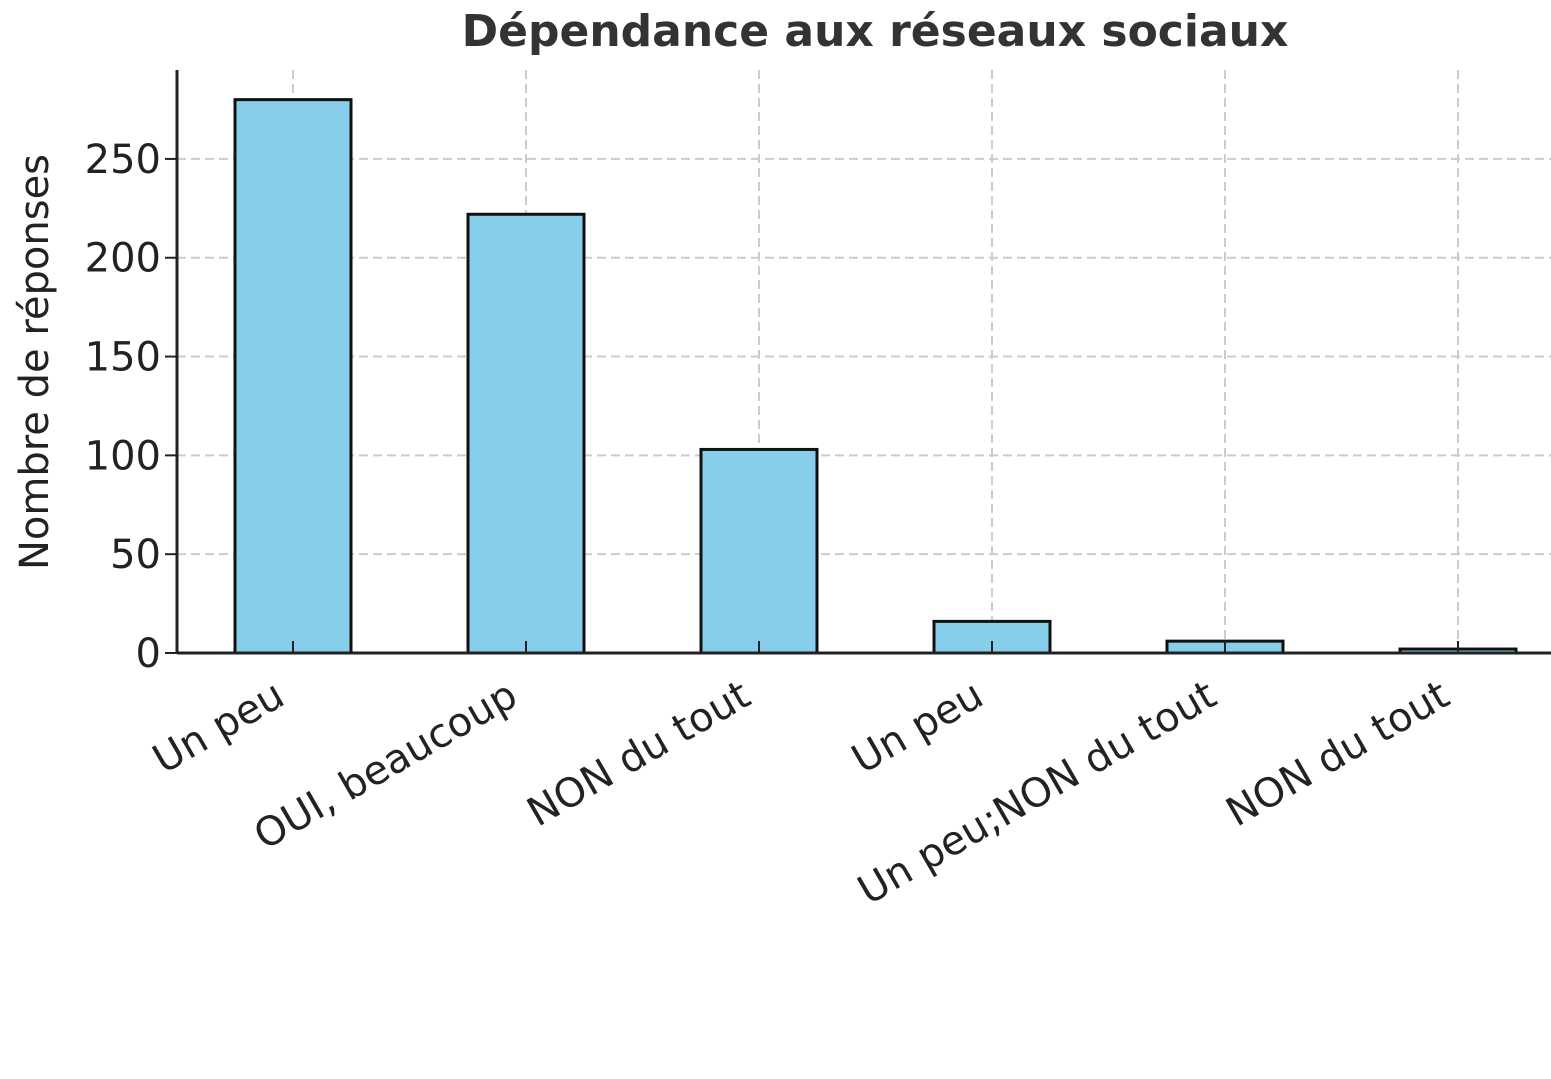  I want to click on y-tick-label: 0, so click(148, 654).